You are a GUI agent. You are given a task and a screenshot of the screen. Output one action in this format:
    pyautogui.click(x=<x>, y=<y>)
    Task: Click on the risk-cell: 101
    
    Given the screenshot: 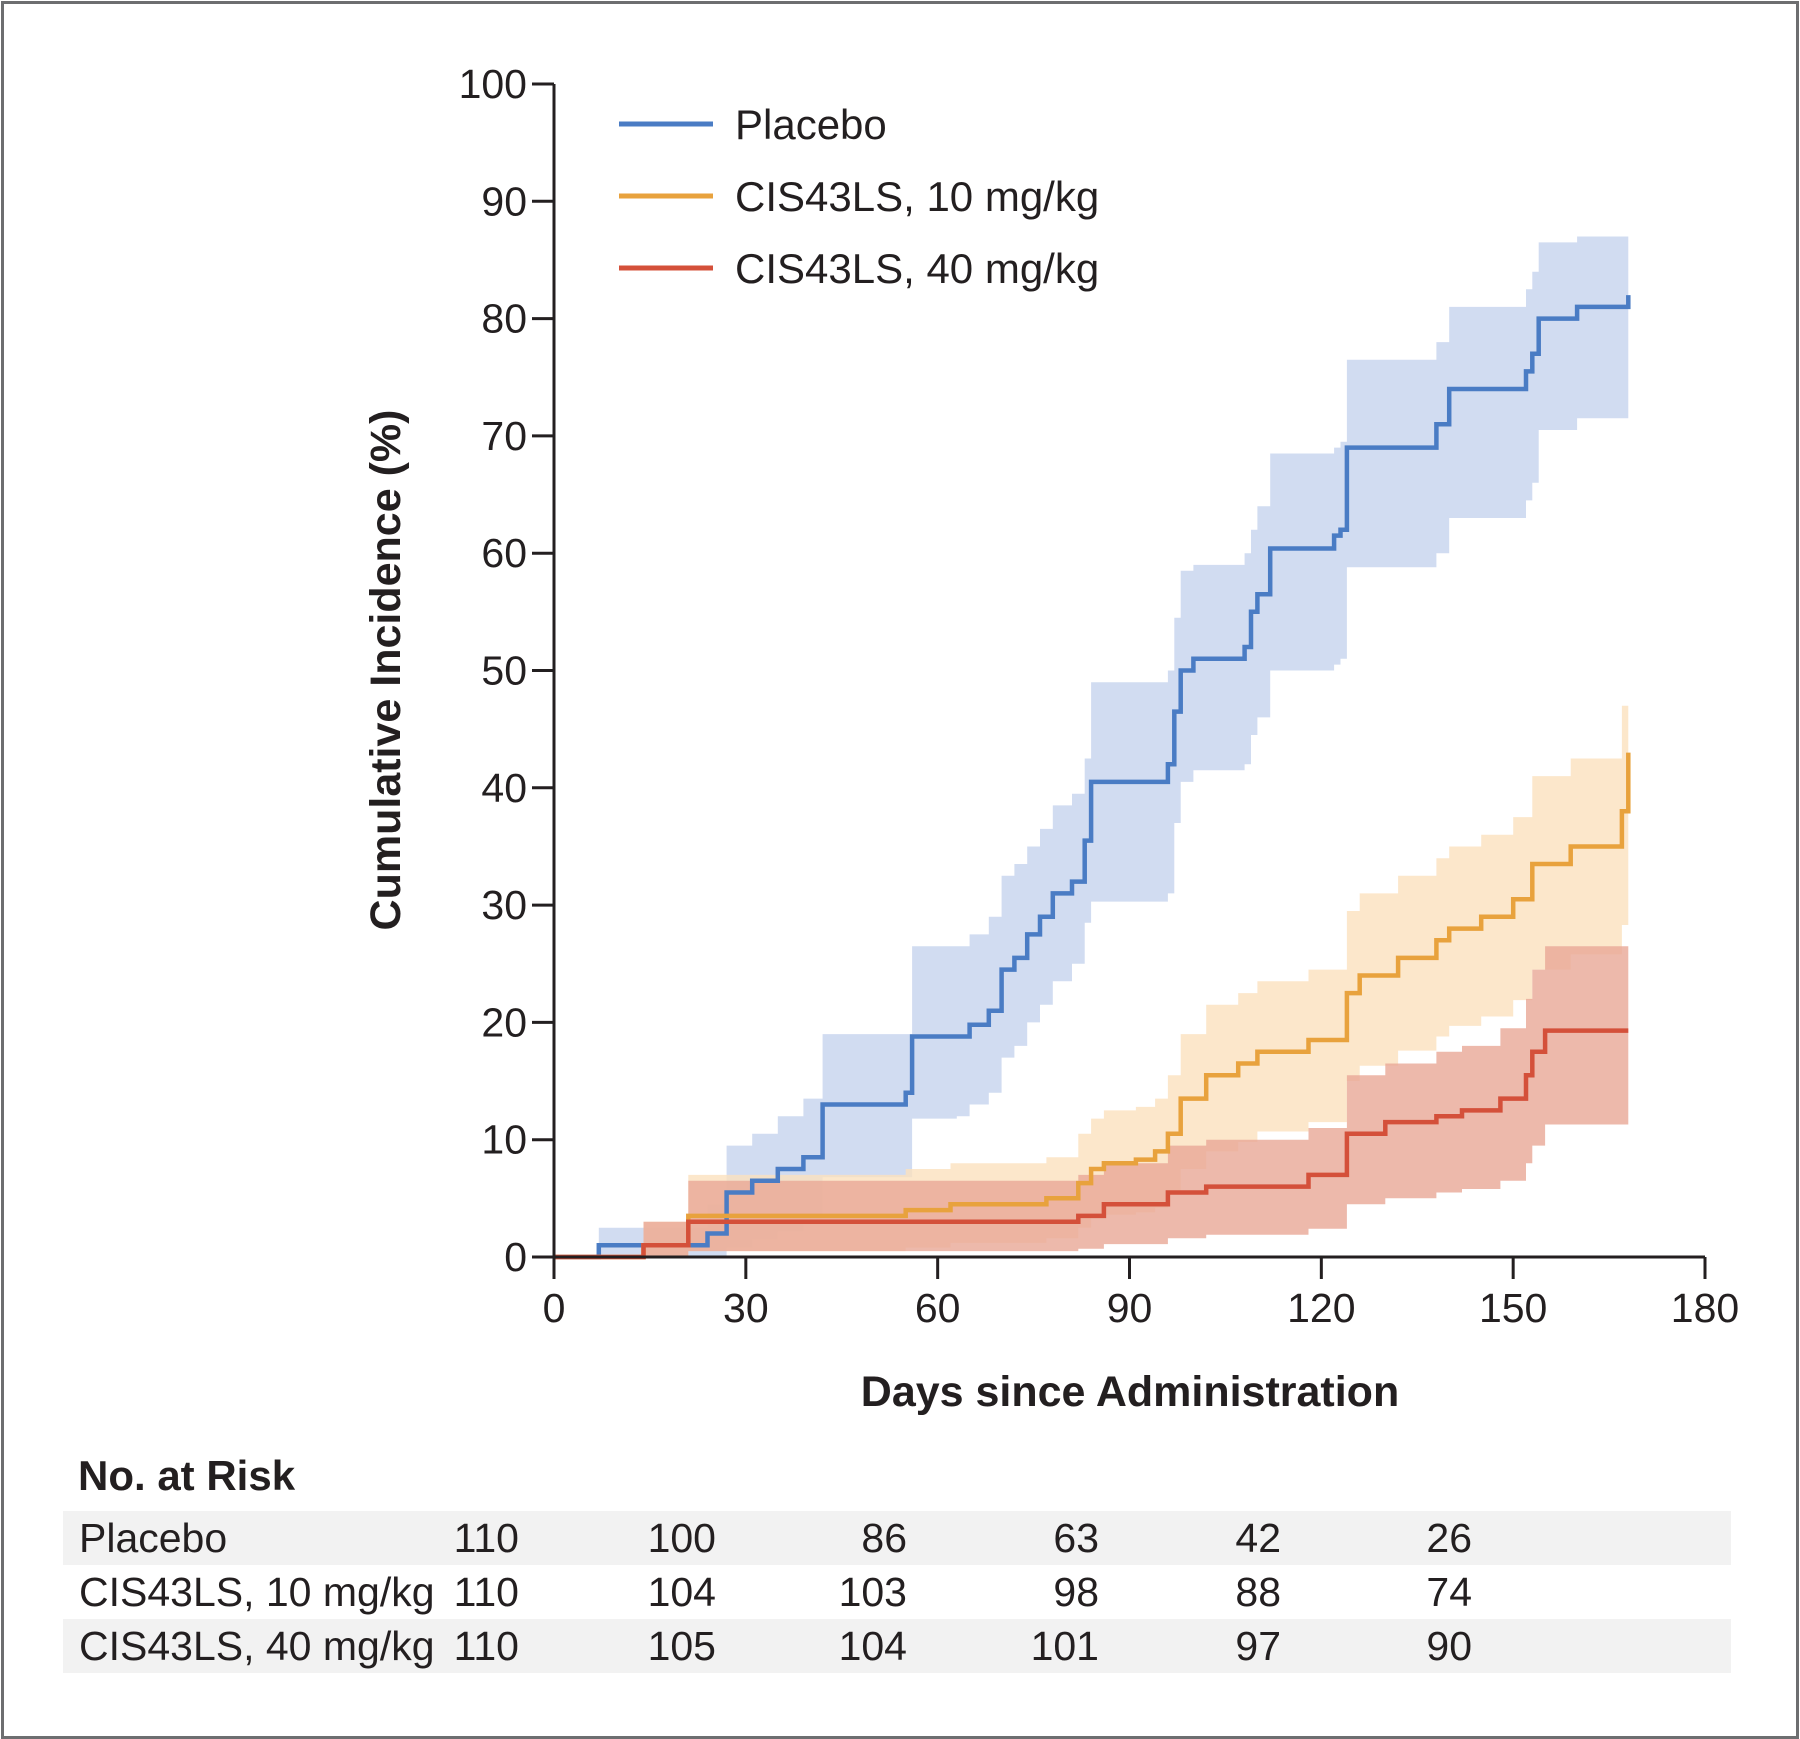 What is the action you would take?
    pyautogui.click(x=1064, y=1646)
    